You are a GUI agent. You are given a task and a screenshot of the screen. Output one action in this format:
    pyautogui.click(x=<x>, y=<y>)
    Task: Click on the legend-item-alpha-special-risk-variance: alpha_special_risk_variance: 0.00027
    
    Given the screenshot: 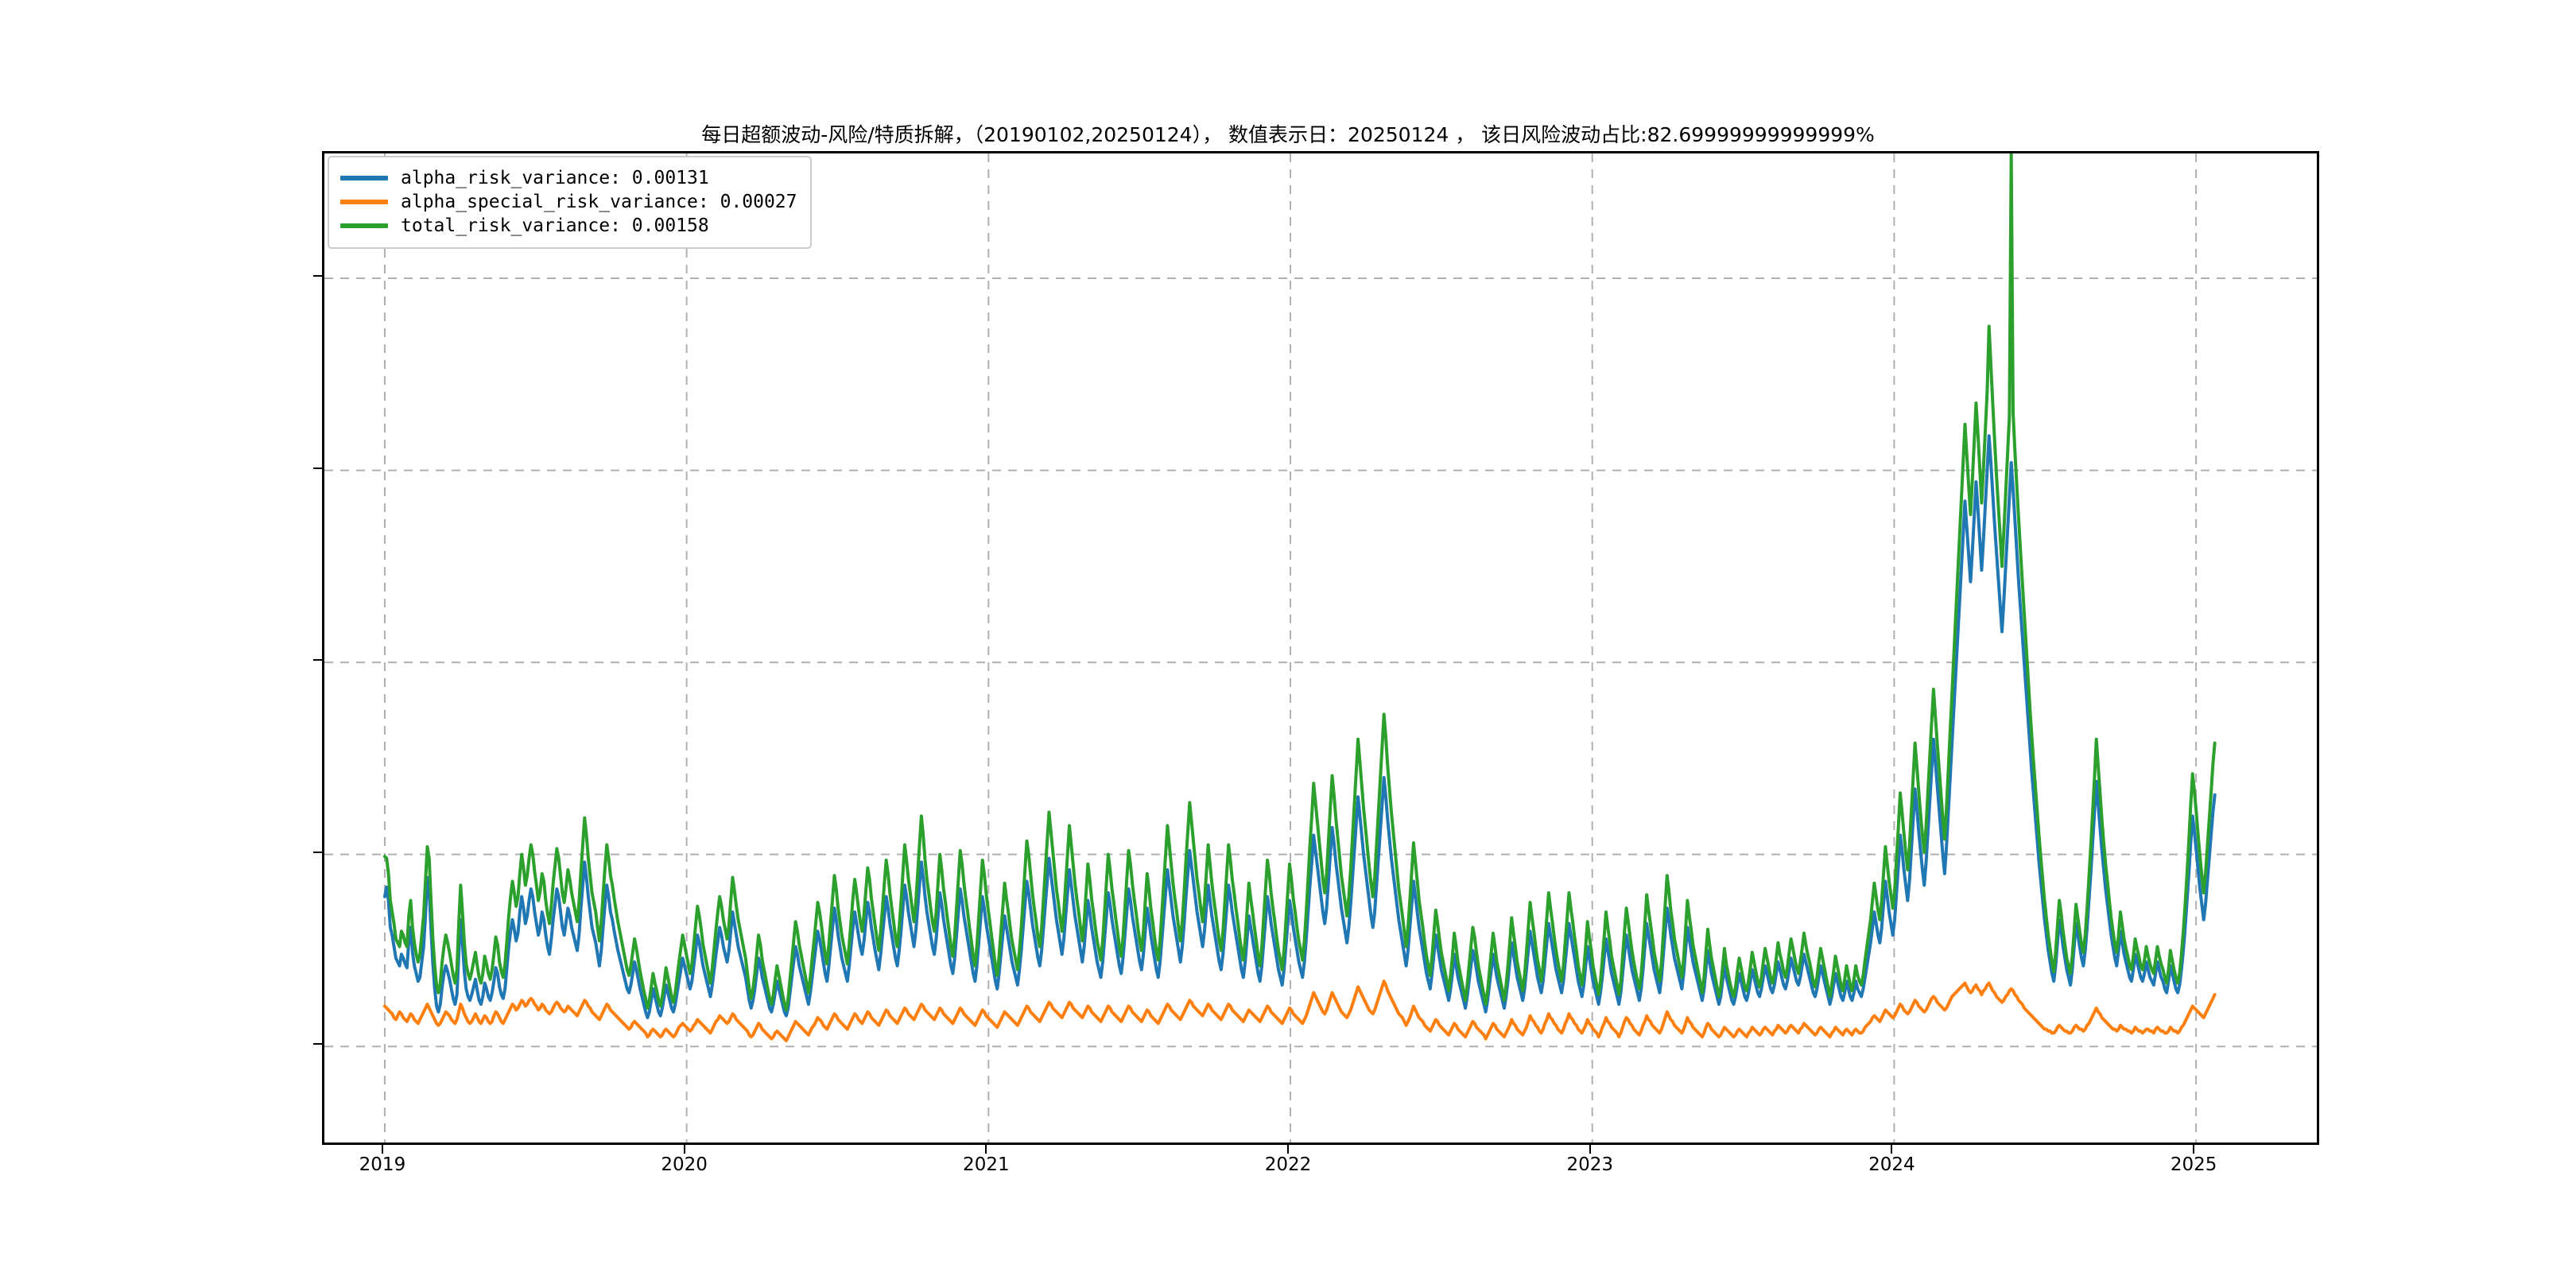 What is the action you would take?
    pyautogui.click(x=568, y=202)
    